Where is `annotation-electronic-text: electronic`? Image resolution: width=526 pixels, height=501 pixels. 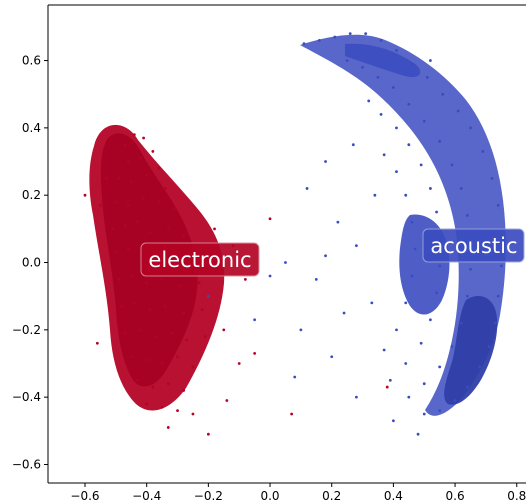
annotation-electronic-text: electronic is located at coordinates (199, 260).